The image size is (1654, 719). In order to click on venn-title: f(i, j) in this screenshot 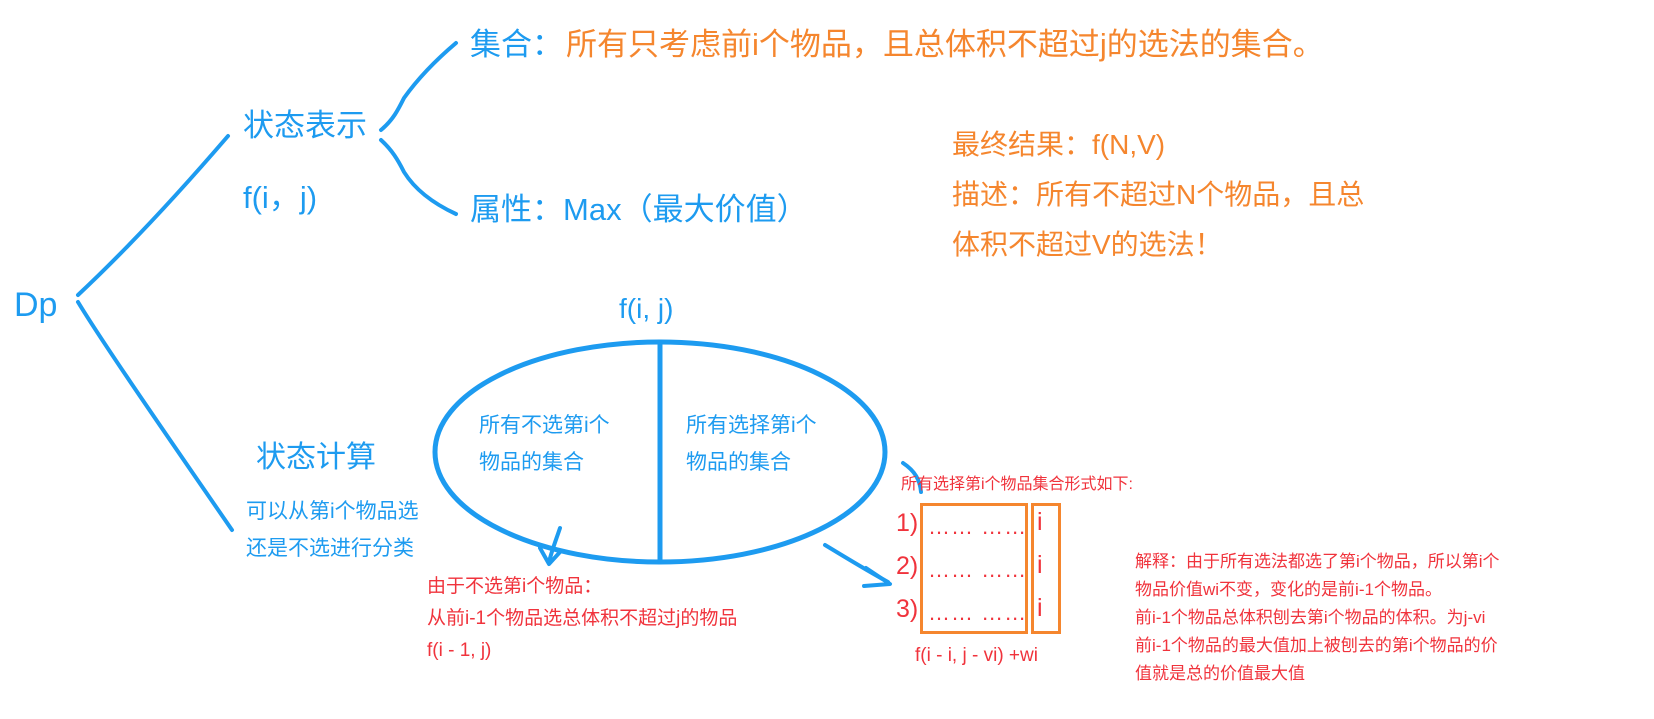, I will do `click(646, 308)`.